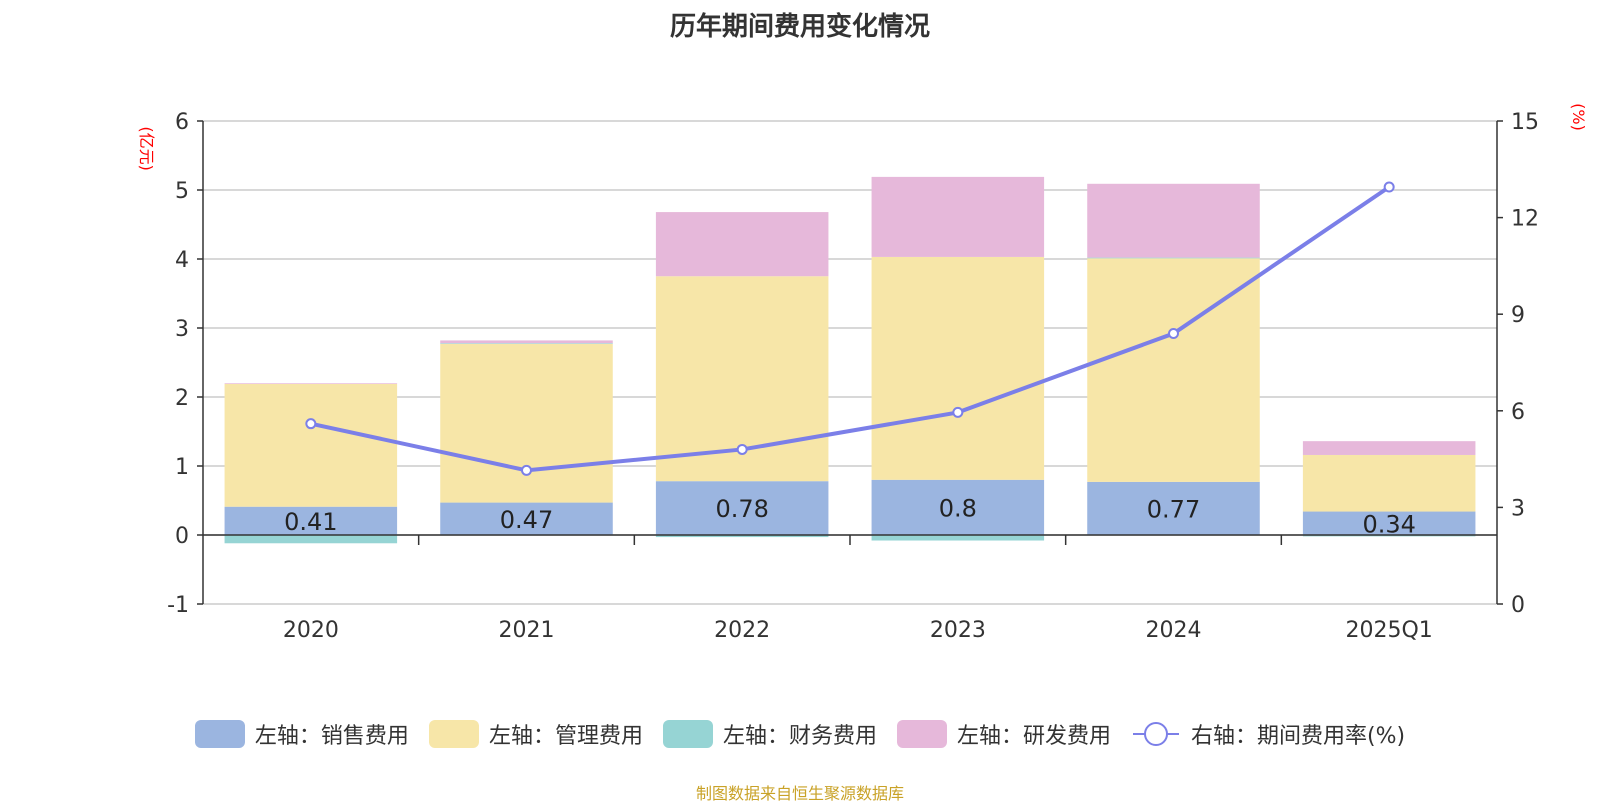 Image resolution: width=1600 pixels, height=804 pixels. I want to click on right-axis-tick-label: 6, so click(1518, 412).